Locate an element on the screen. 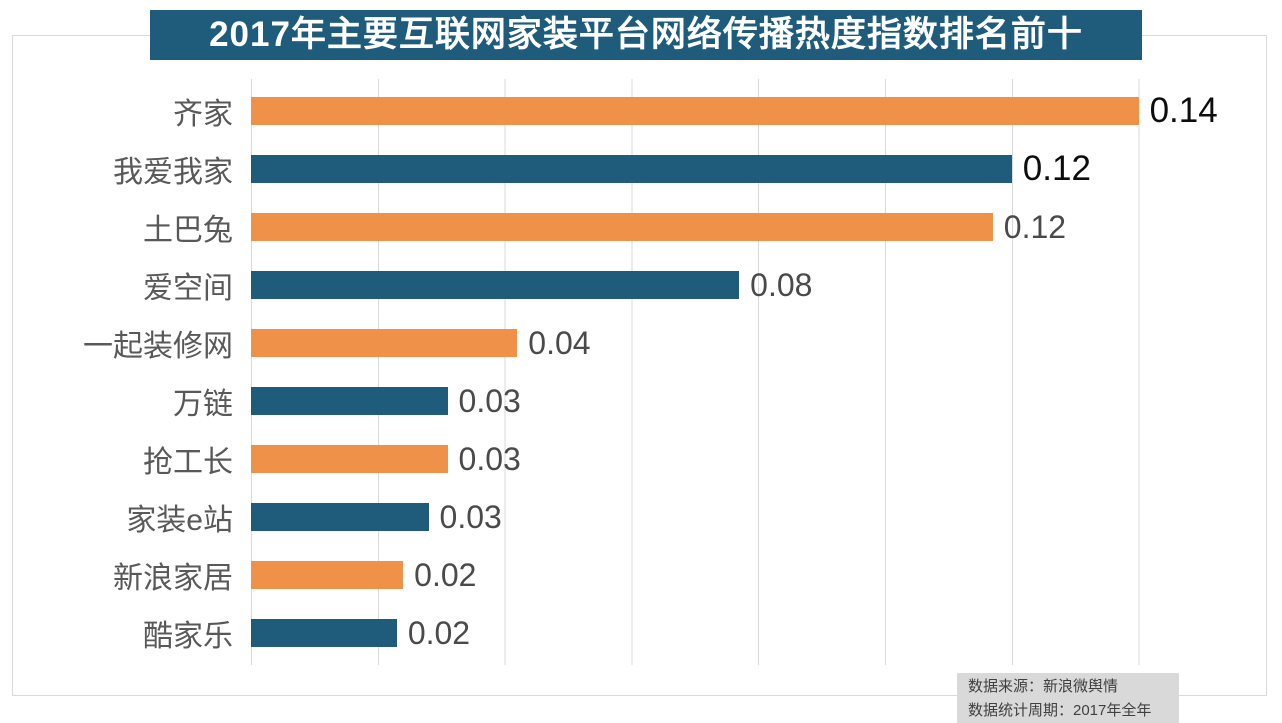  source-line-2: 数据统计周期：2017年全年 is located at coordinates (1060, 710).